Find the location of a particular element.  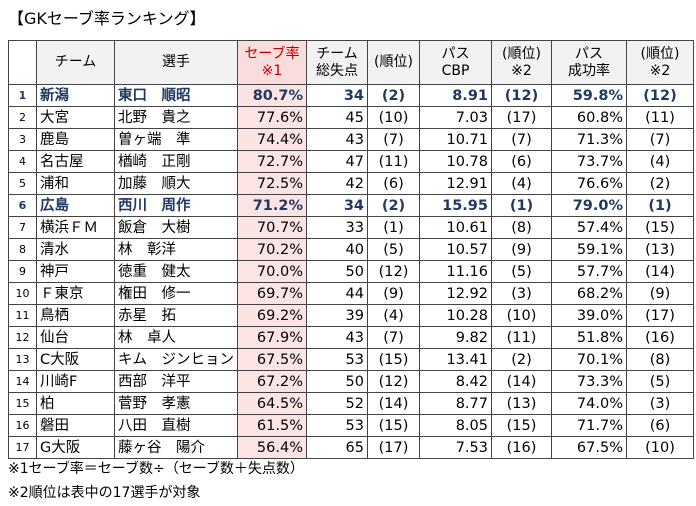

table-row: 14 川崎F 西部 洋平 67.2% 50 (12) 8.42 (14) 73.3% (5) is located at coordinates (351, 381).